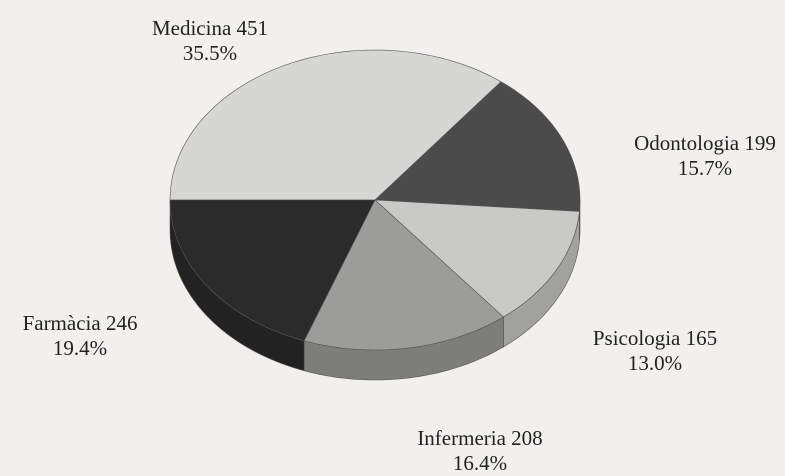 The height and width of the screenshot is (476, 785). I want to click on slice-label: Farmàcia 246, so click(80, 323).